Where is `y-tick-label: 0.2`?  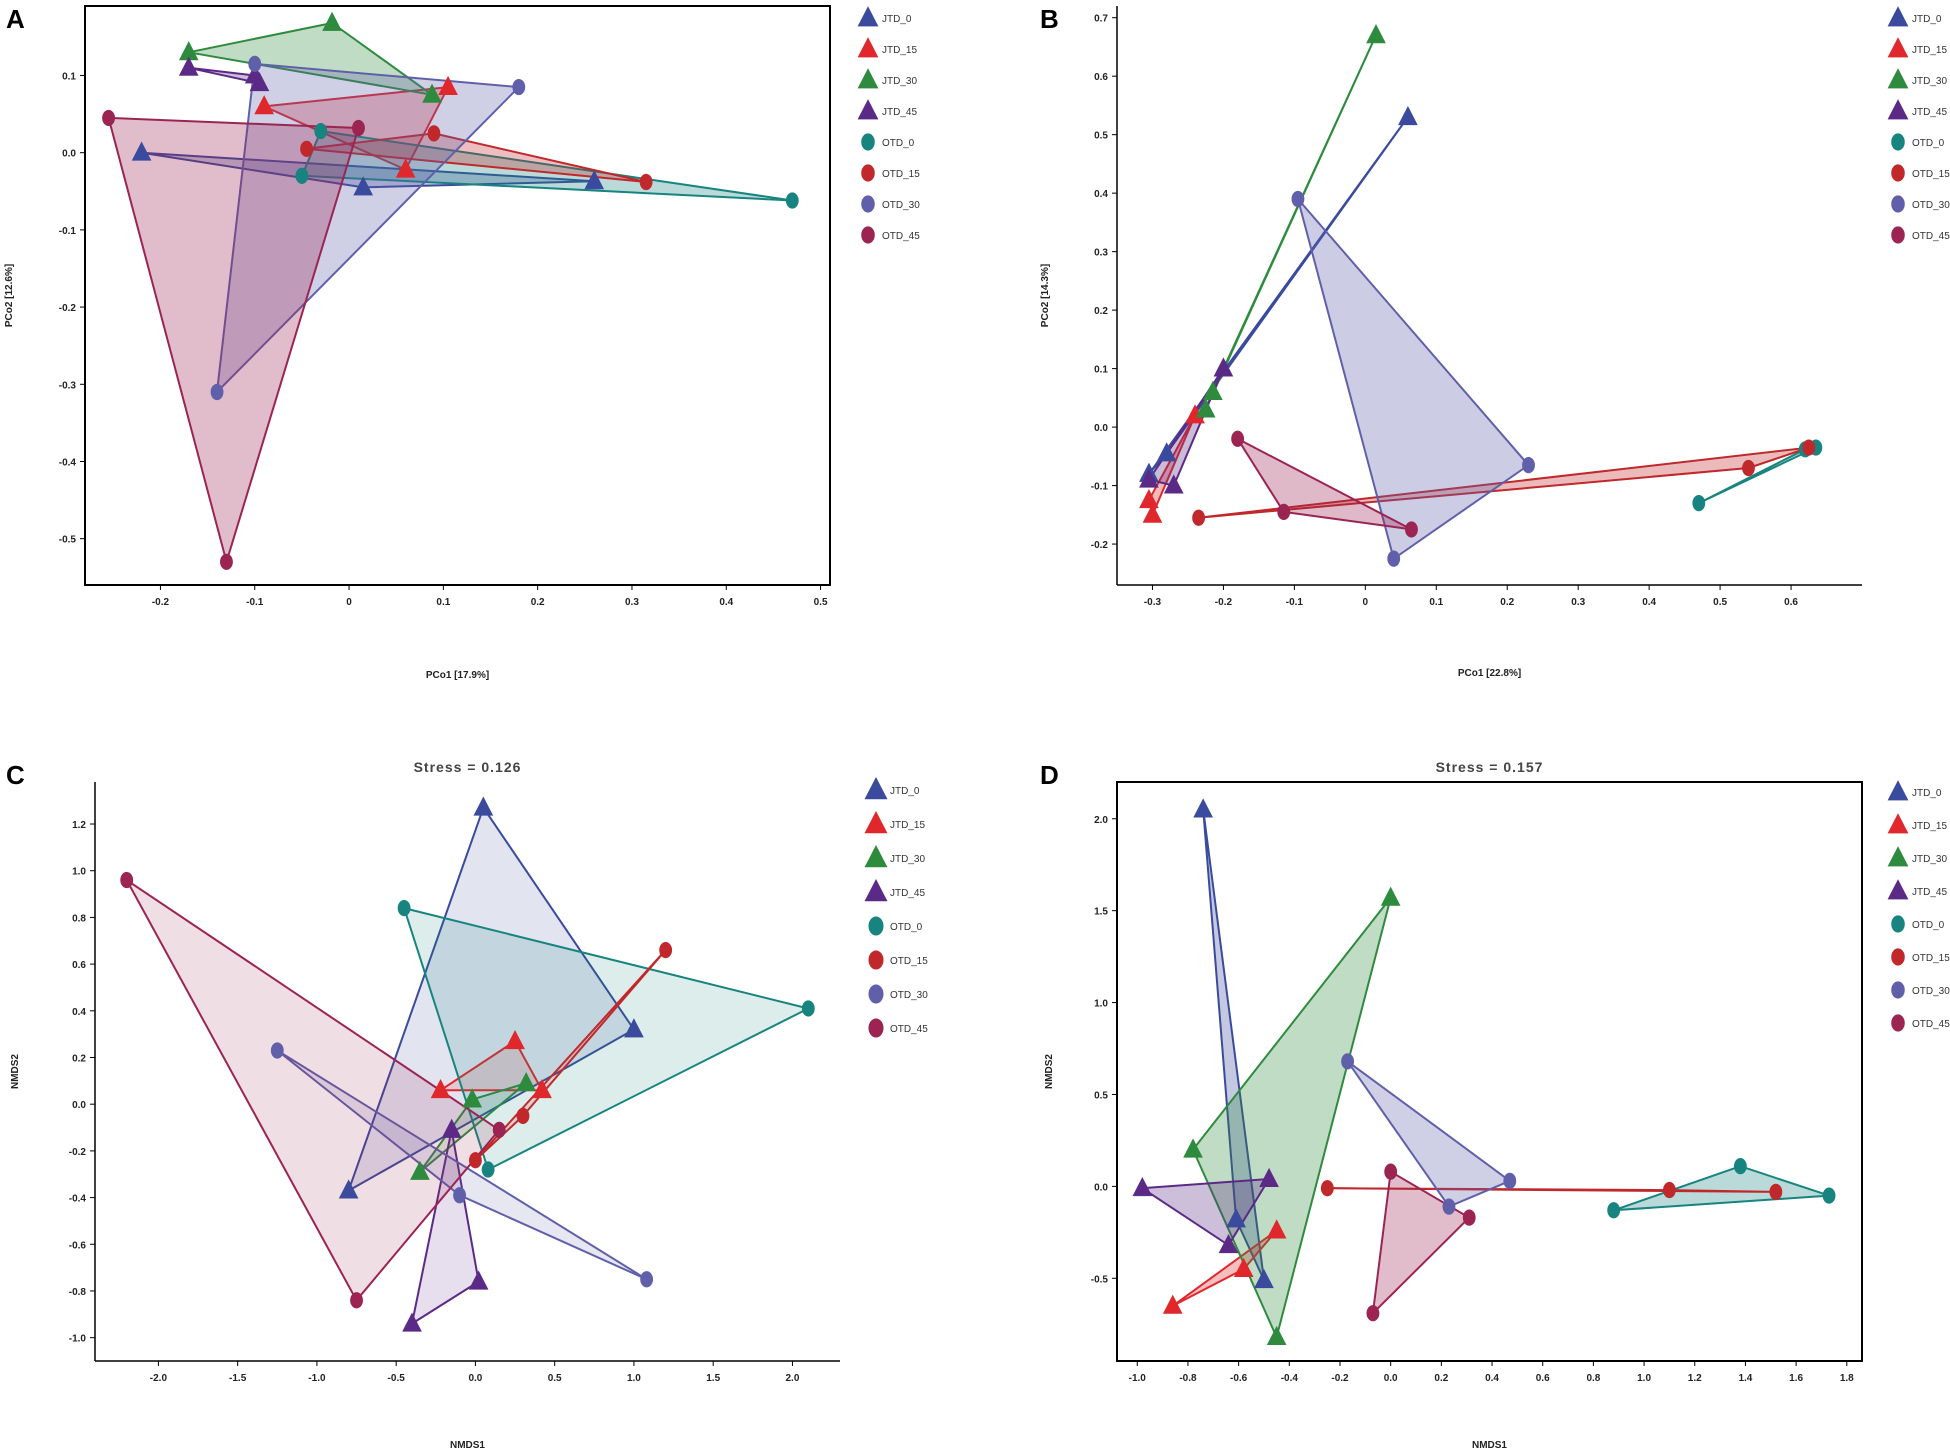 y-tick-label: 0.2 is located at coordinates (1101, 311).